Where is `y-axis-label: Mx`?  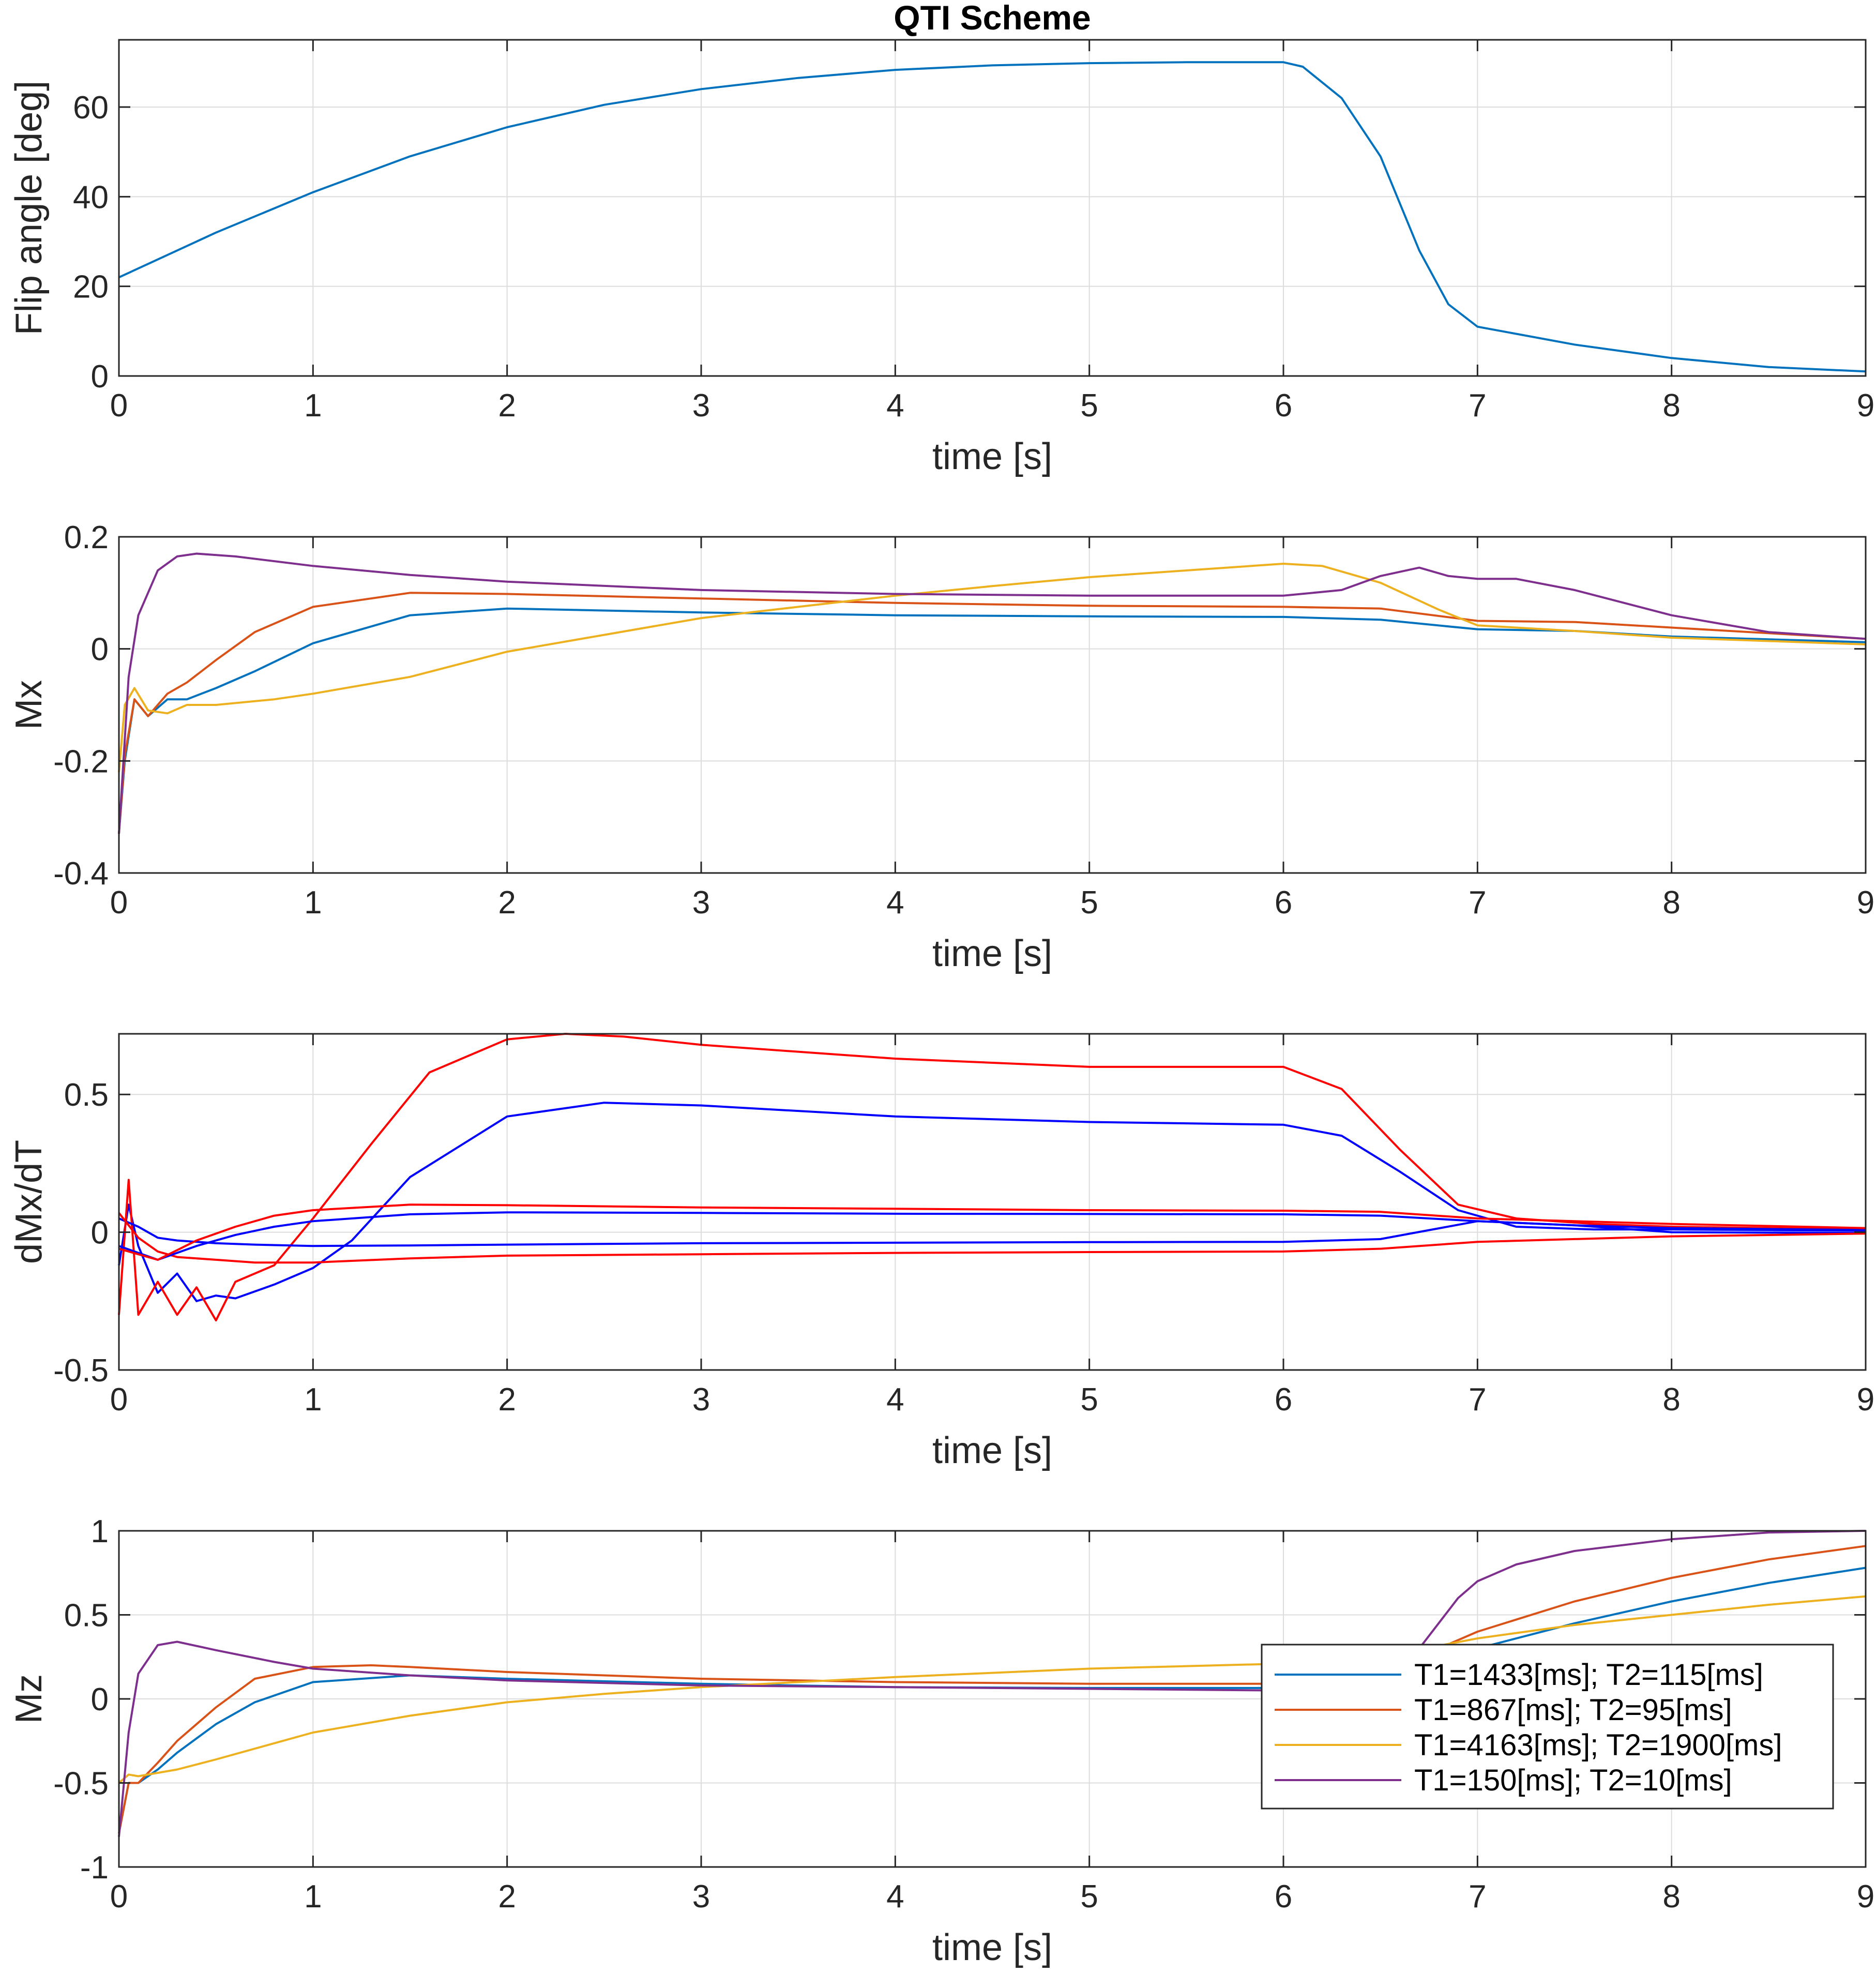
y-axis-label: Mx is located at coordinates (29, 705).